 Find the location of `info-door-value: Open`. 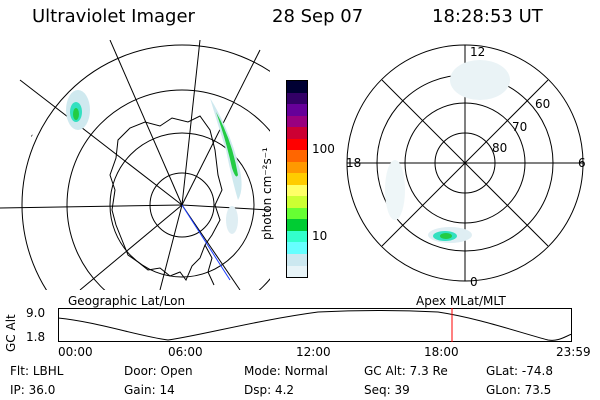

info-door-value: Open is located at coordinates (176, 371).